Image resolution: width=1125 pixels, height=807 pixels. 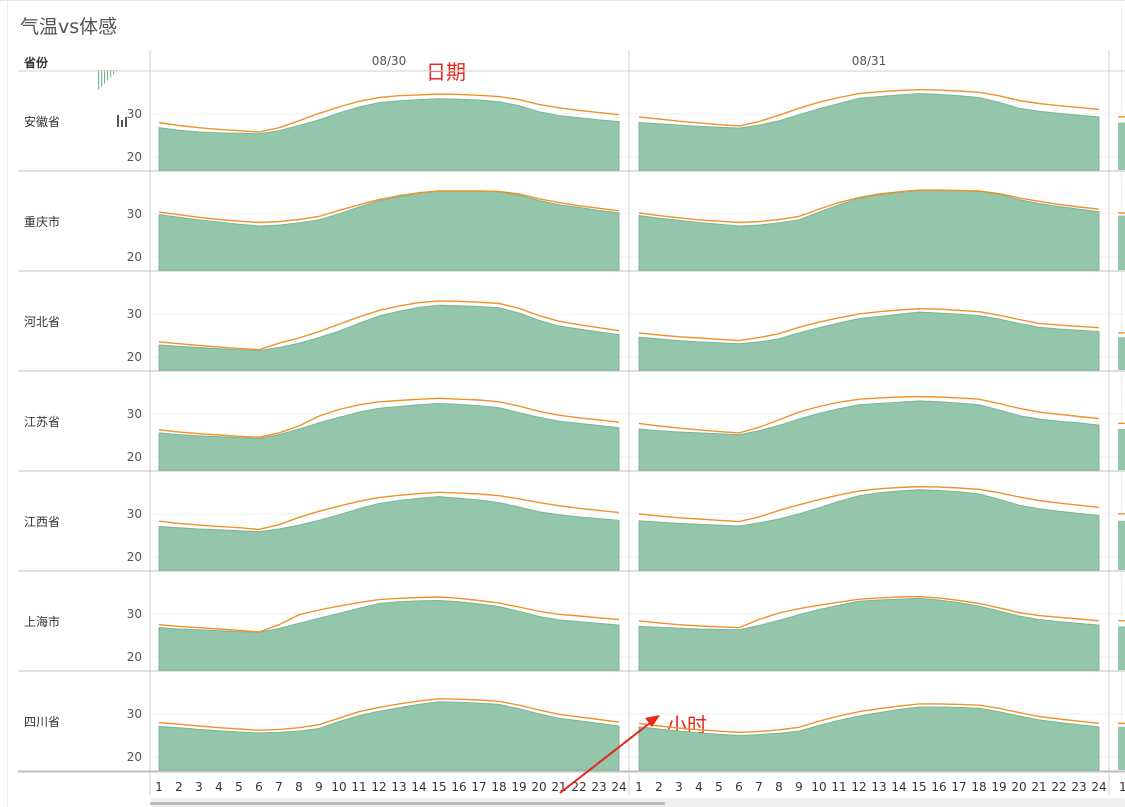 What do you see at coordinates (652, 721) in the screenshot?
I see `hour-annotation-arrowhead` at bounding box center [652, 721].